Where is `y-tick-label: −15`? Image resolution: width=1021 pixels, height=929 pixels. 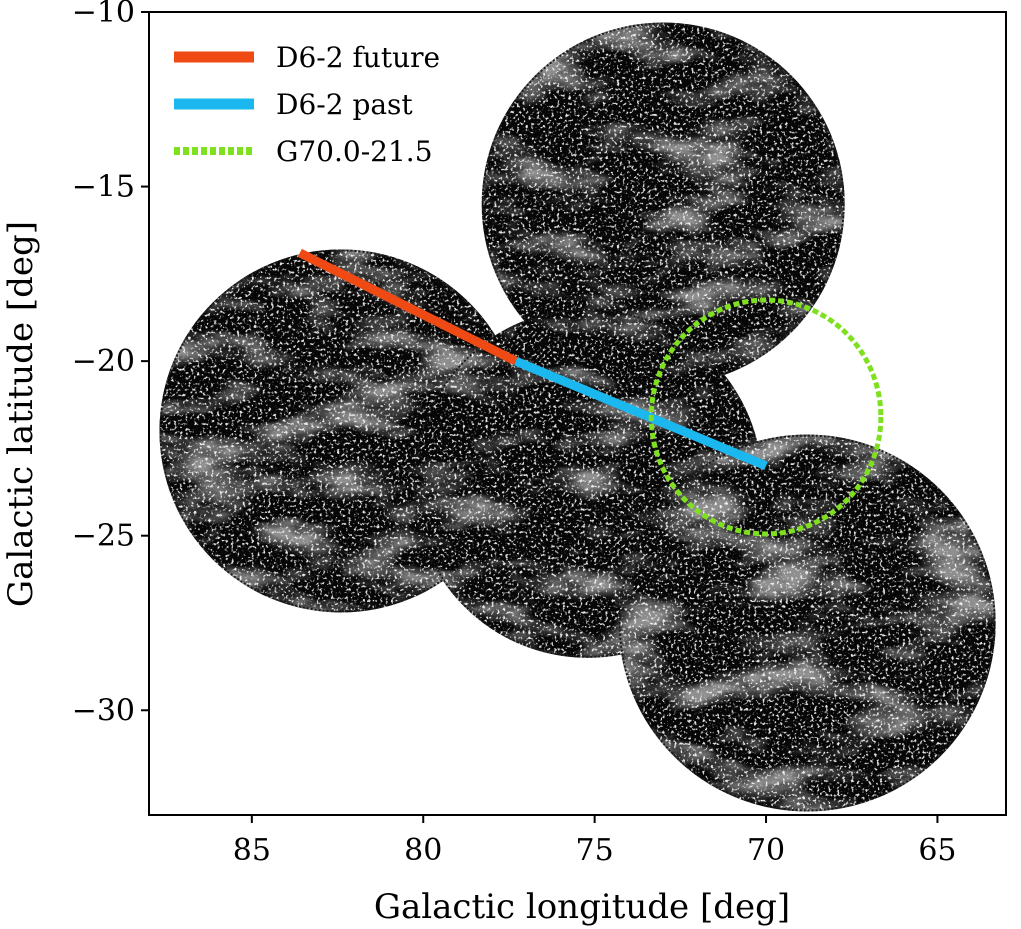 y-tick-label: −15 is located at coordinates (103, 187).